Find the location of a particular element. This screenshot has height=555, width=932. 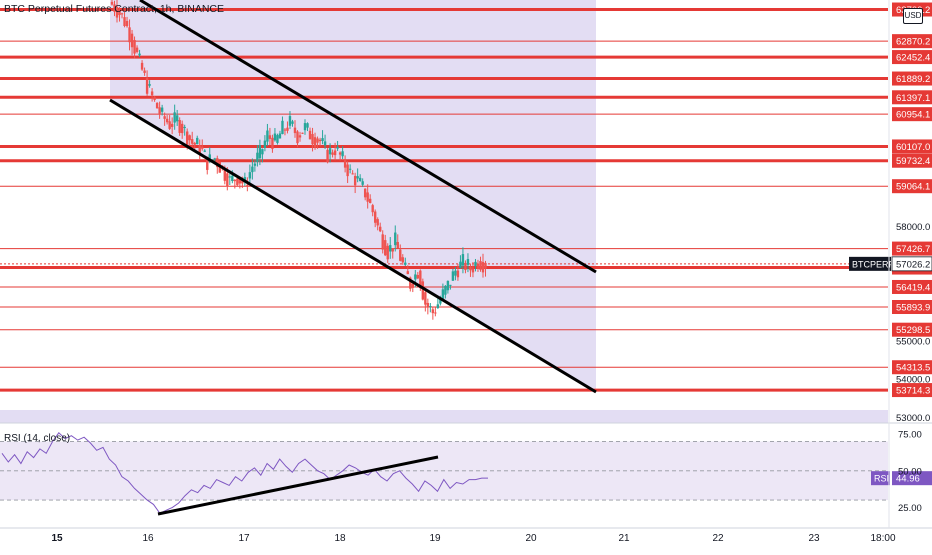

level-label: 53714.3 is located at coordinates (913, 391).